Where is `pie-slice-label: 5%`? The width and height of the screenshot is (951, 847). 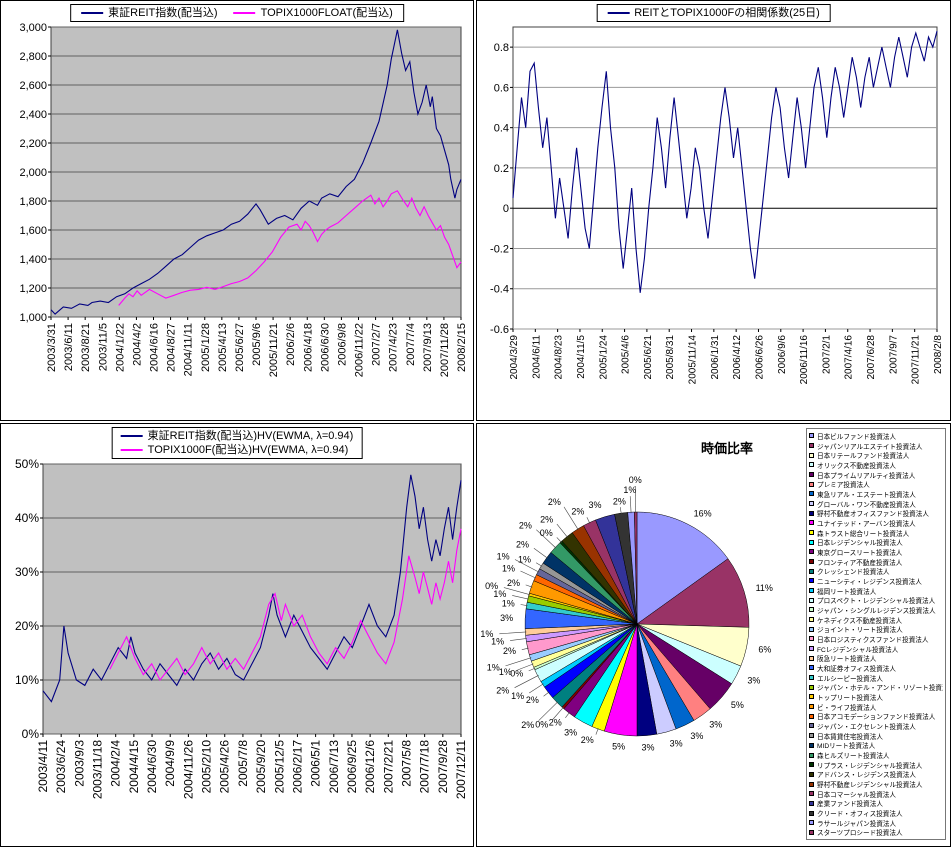 pie-slice-label: 5% is located at coordinates (737, 705).